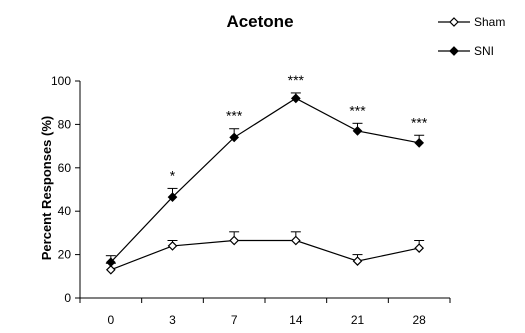  What do you see at coordinates (173, 175) in the screenshot?
I see `significance-marker: *` at bounding box center [173, 175].